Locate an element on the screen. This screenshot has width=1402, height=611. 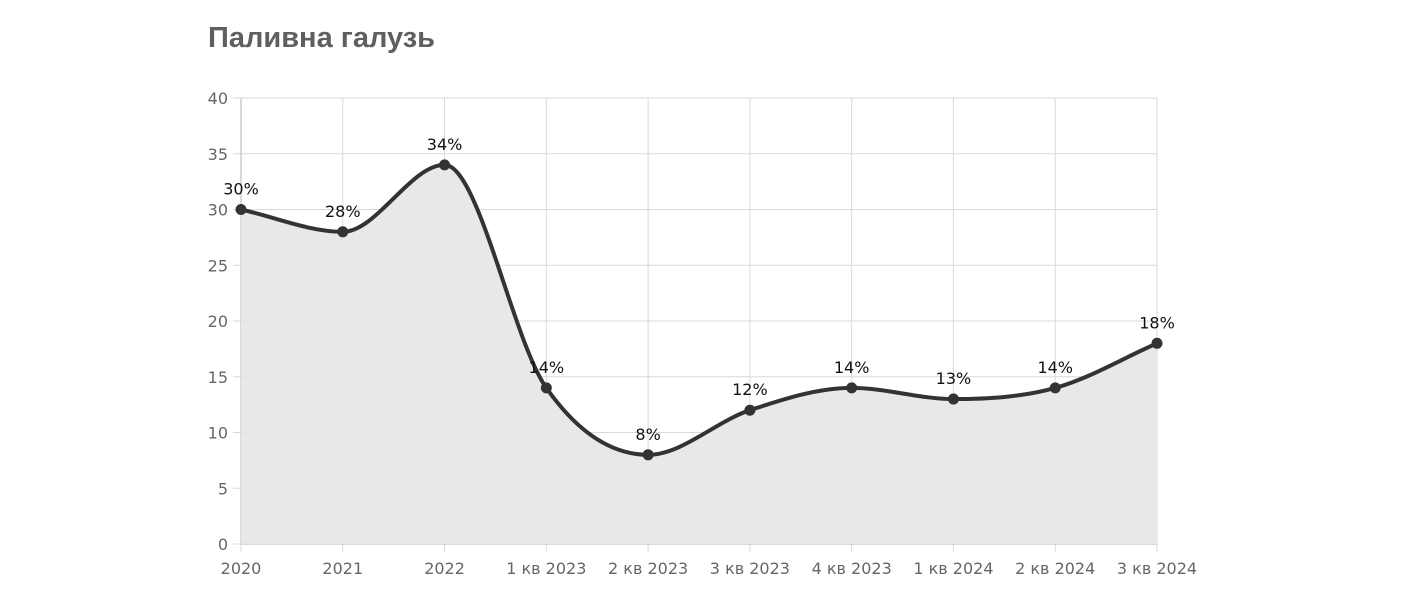
y-tick-label: 5 is located at coordinates (223, 488).